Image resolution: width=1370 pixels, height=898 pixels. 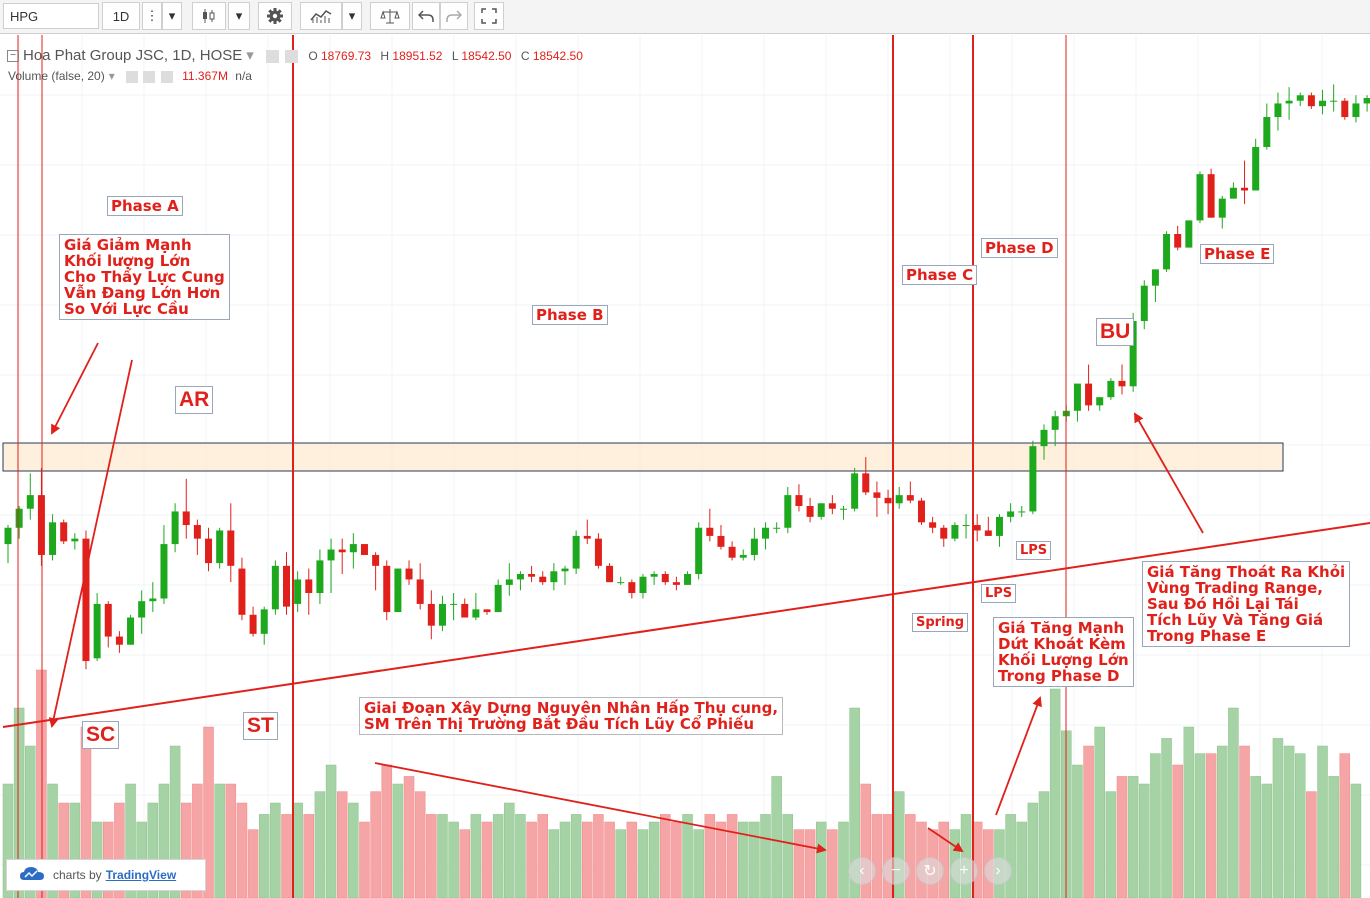 What do you see at coordinates (390, 16) in the screenshot?
I see `compare-button` at bounding box center [390, 16].